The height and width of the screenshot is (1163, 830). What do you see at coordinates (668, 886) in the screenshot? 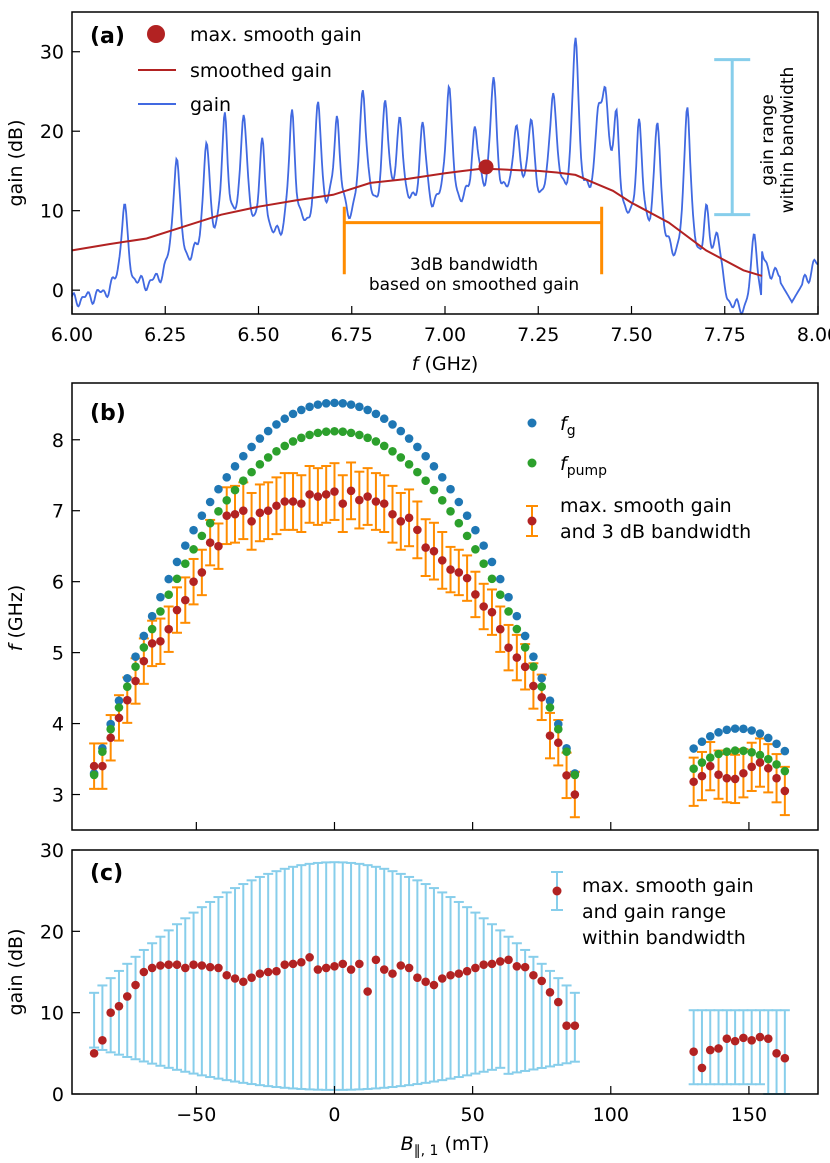
I see `legend-c-line1: max. smooth gain` at bounding box center [668, 886].